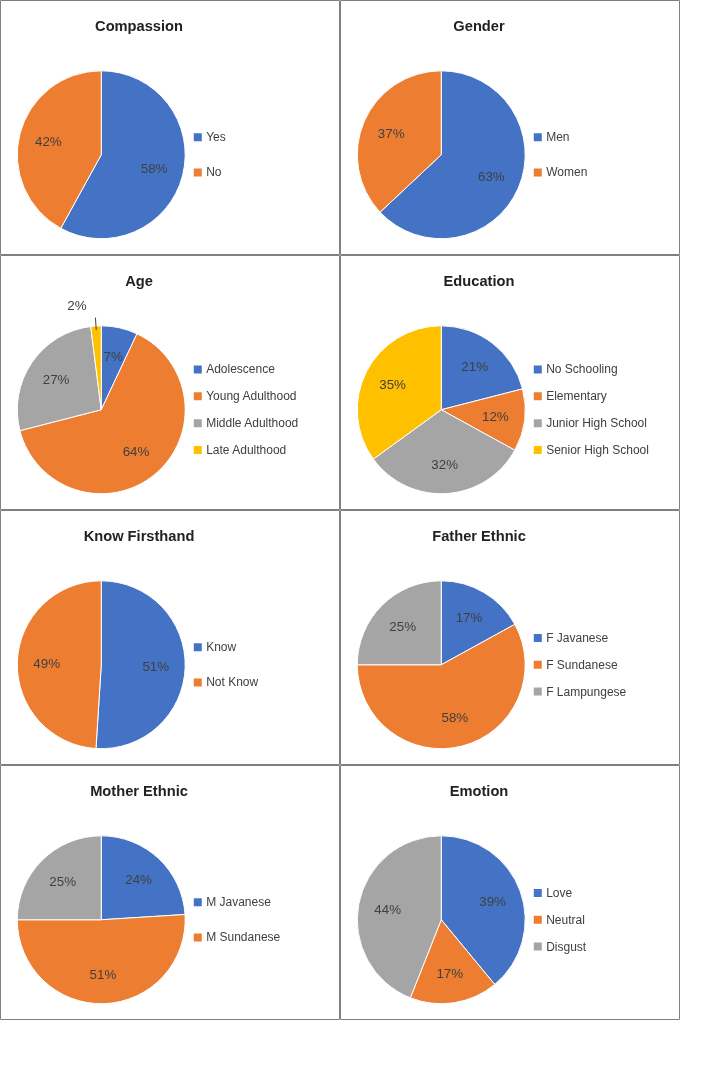  What do you see at coordinates (558, 137) in the screenshot?
I see `legend-label: Men` at bounding box center [558, 137].